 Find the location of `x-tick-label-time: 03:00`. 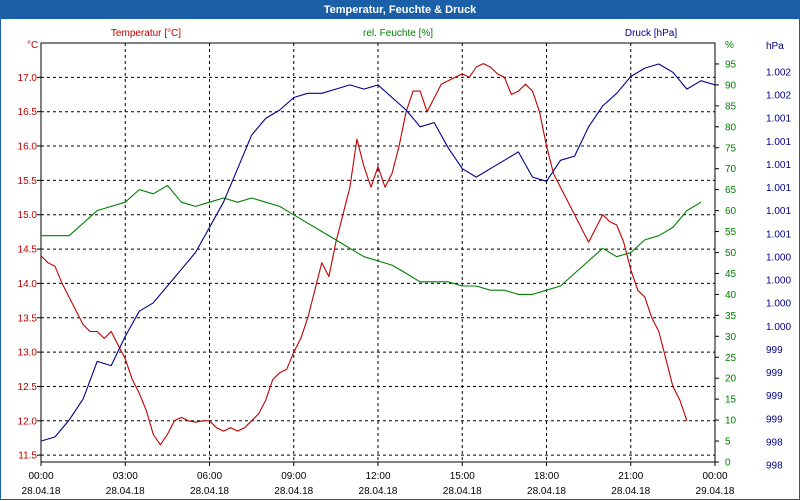

x-tick-label-time: 03:00 is located at coordinates (125, 476).